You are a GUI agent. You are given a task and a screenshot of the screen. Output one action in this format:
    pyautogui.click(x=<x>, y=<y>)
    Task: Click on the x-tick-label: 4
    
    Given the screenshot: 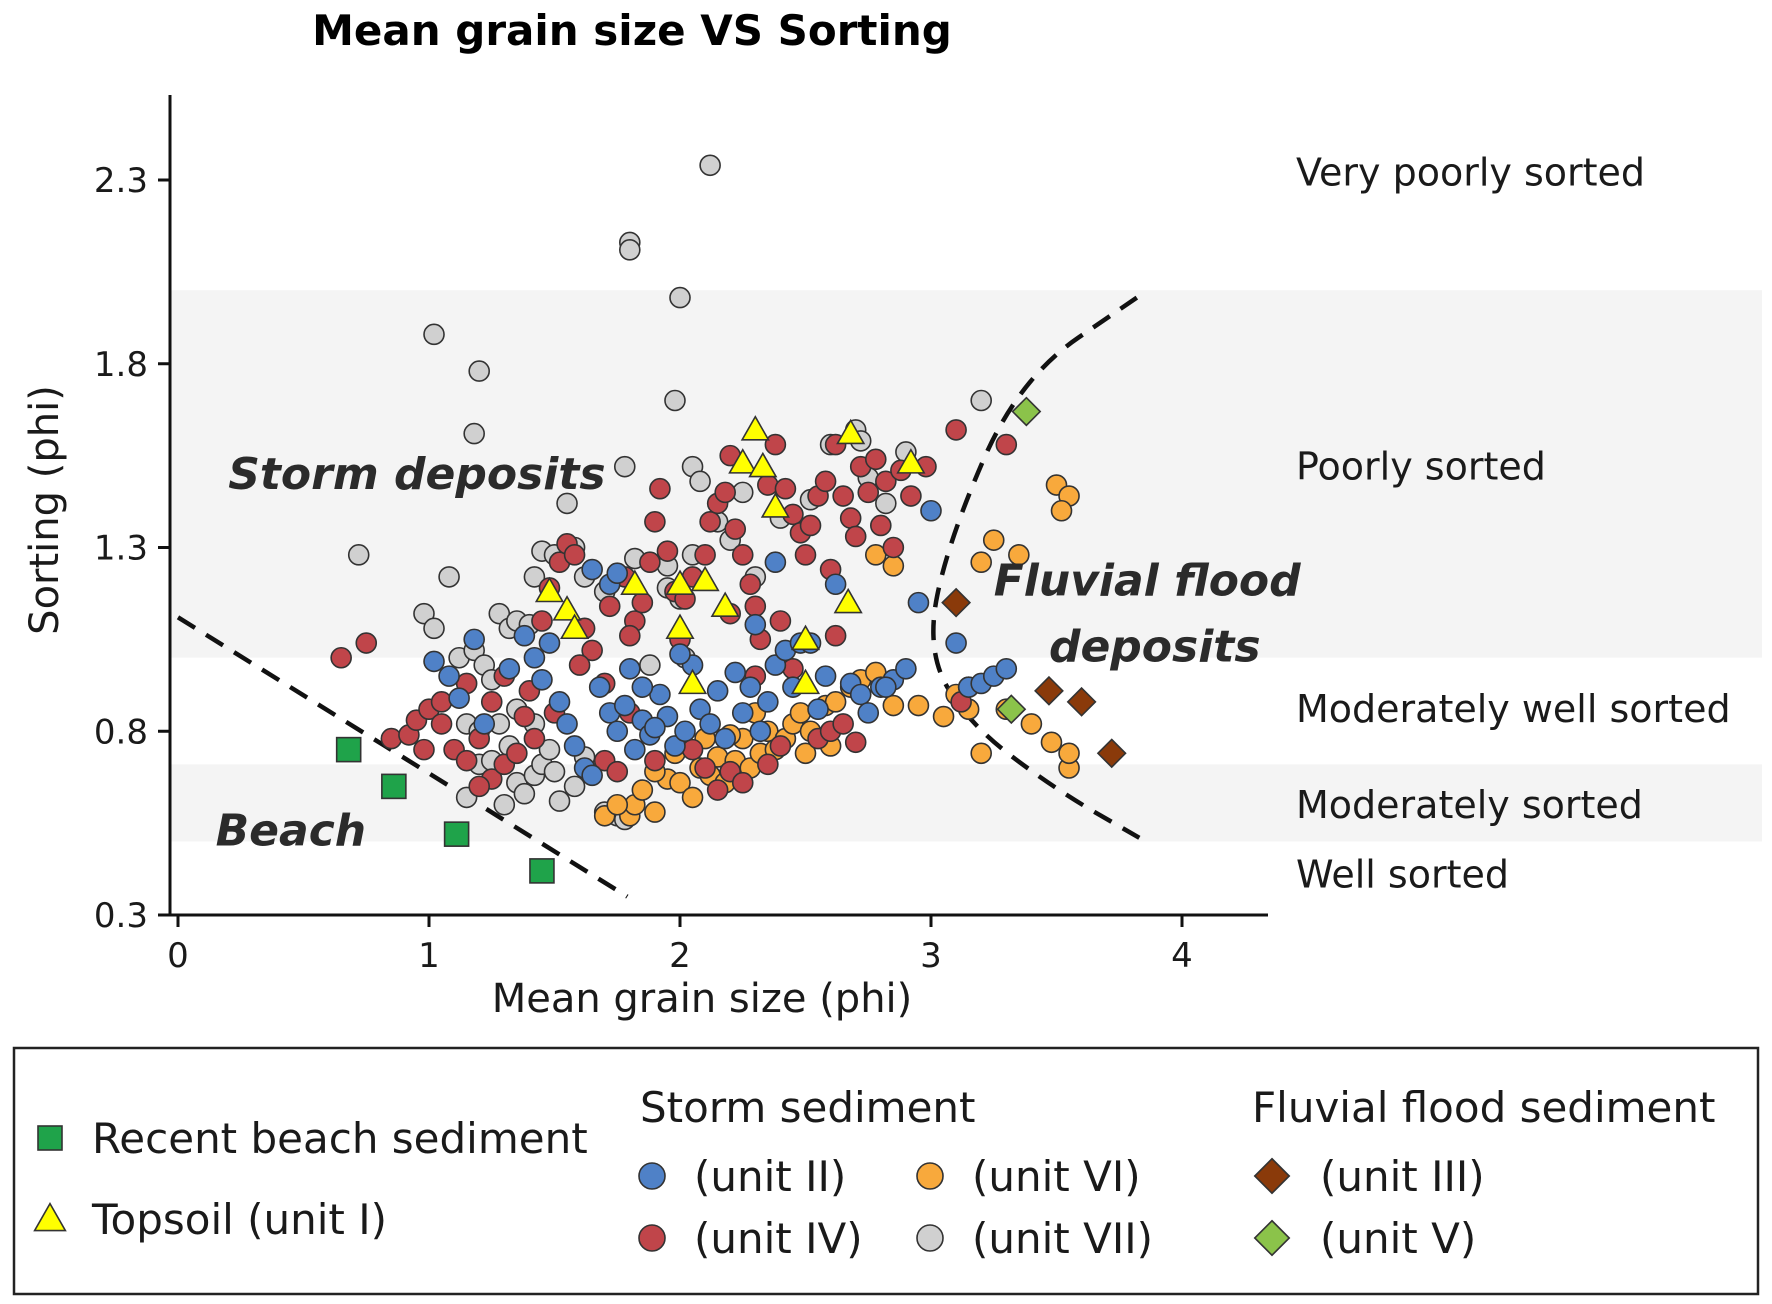 What is the action you would take?
    pyautogui.click(x=1182, y=956)
    